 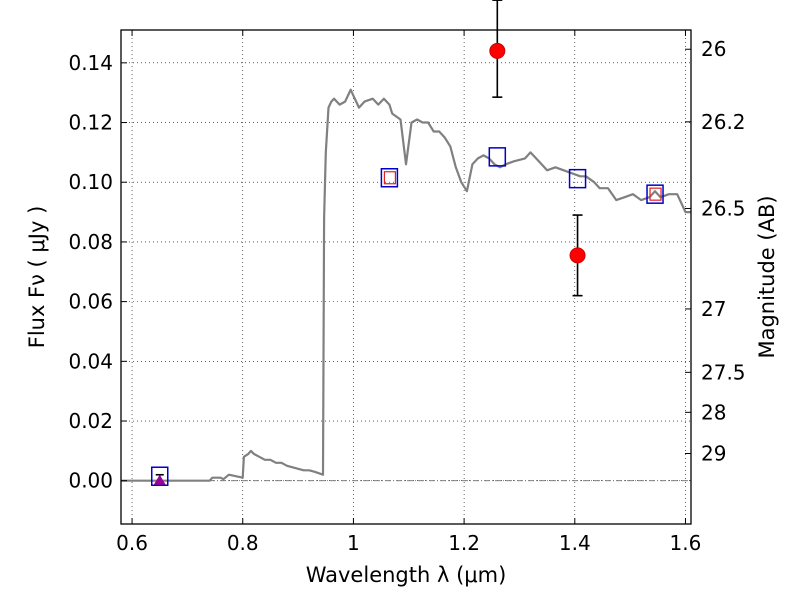 What do you see at coordinates (713, 453) in the screenshot?
I see `y2-tick-label: 29` at bounding box center [713, 453].